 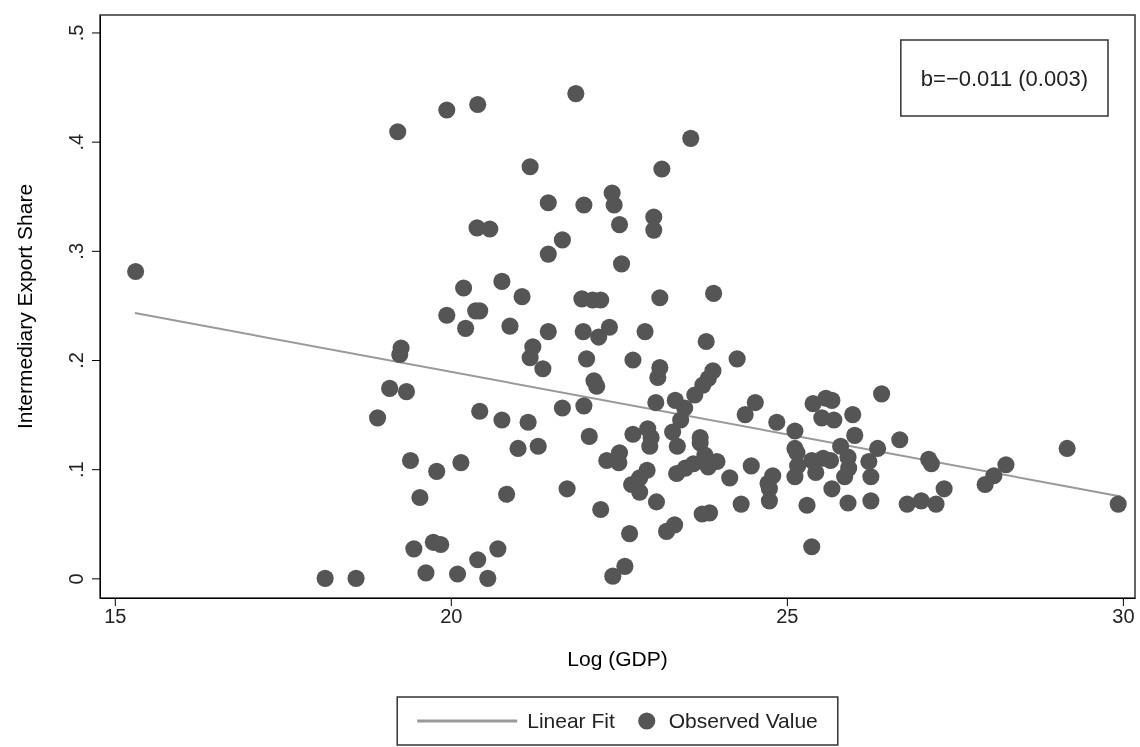 What do you see at coordinates (451, 616) in the screenshot?
I see `x-tick-label: 20` at bounding box center [451, 616].